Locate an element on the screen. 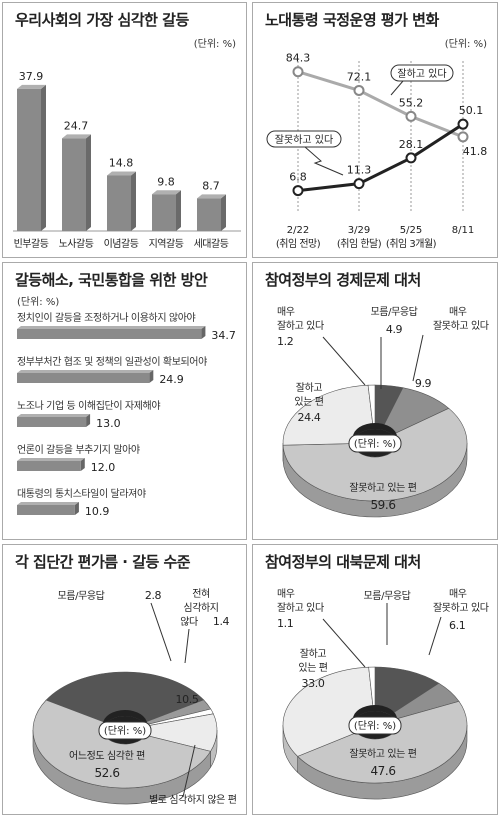 The width and height of the screenshot is (500, 817). bar-value-label: 8.7 is located at coordinates (211, 185).